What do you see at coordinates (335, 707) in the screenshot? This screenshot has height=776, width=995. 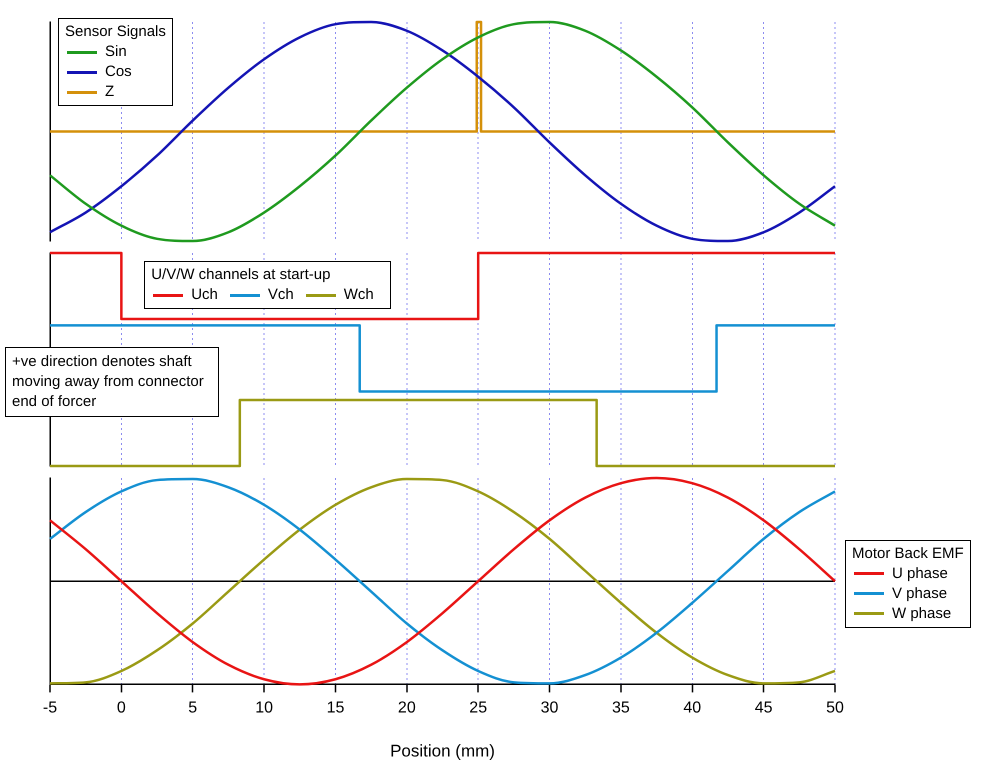 I see `x-tick-label: 15` at bounding box center [335, 707].